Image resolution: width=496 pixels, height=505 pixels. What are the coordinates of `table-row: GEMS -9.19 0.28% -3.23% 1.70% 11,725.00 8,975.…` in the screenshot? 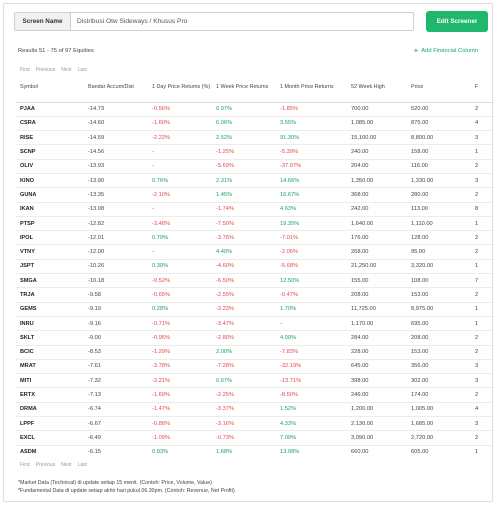 It's located at (255, 309).